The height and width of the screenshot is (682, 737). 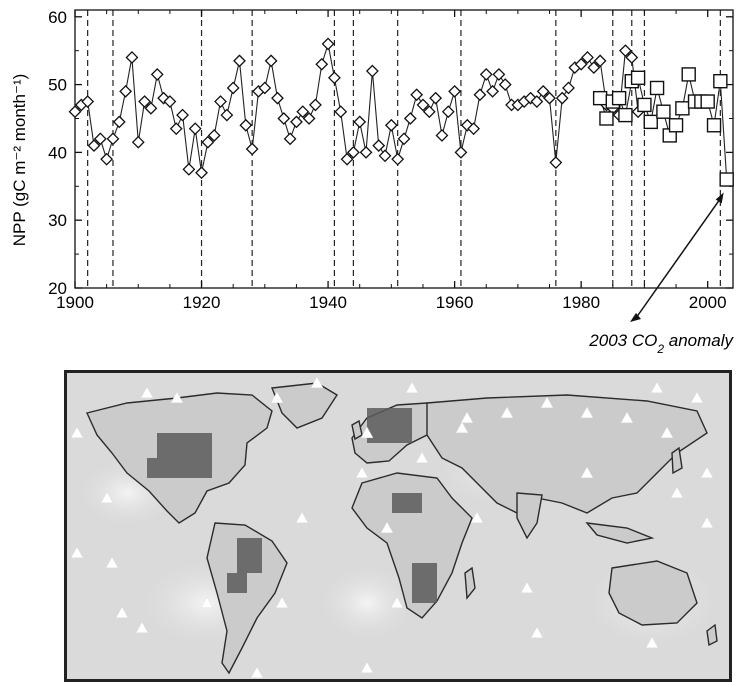 What do you see at coordinates (677, 460) in the screenshot?
I see `japan` at bounding box center [677, 460].